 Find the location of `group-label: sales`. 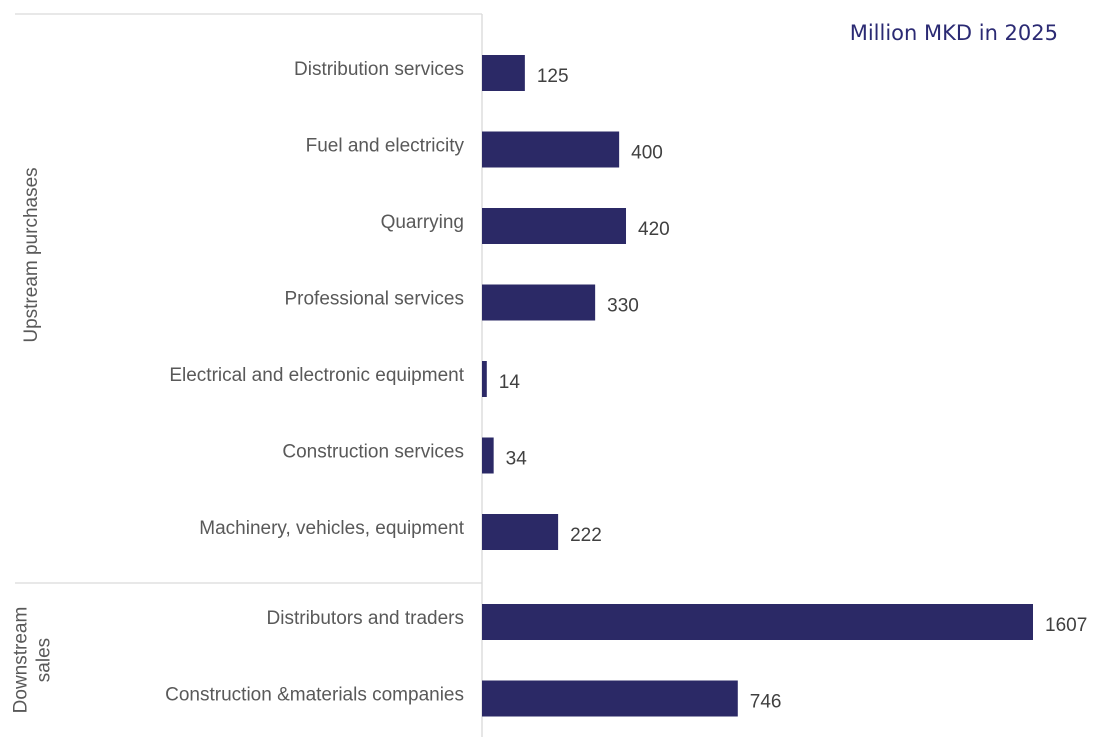

group-label: sales is located at coordinates (44, 660).